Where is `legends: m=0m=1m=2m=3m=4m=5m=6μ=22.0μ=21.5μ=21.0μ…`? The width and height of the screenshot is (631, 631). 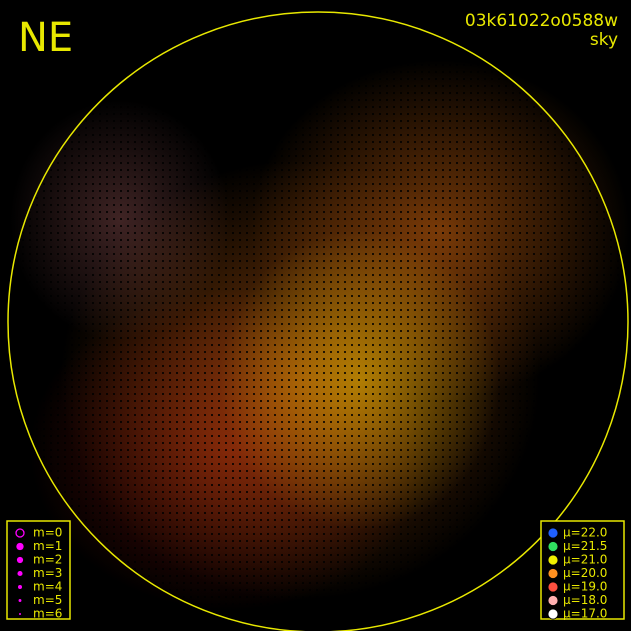
legends: m=0m=1m=2m=3m=4m=5m=6μ=22.0μ=21.5μ=21.0μ… is located at coordinates (311, 573).